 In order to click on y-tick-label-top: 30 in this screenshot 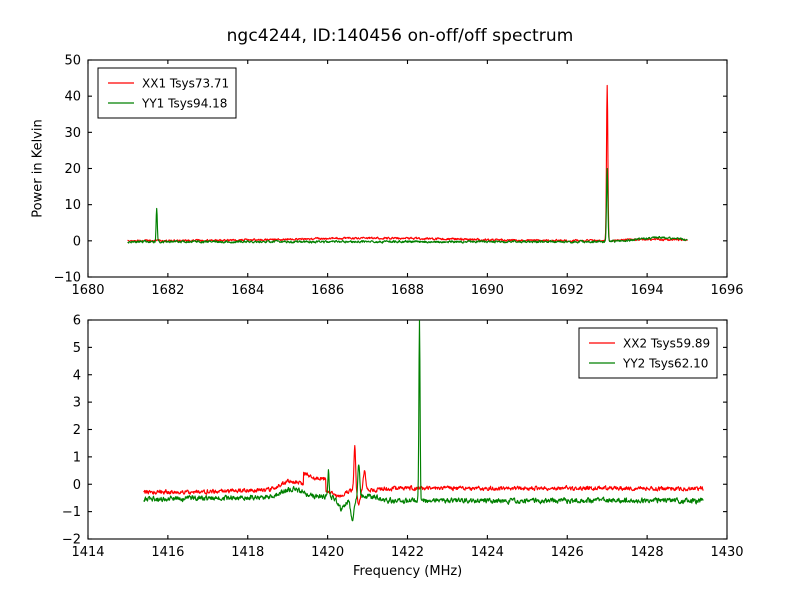, I will do `click(72, 133)`.